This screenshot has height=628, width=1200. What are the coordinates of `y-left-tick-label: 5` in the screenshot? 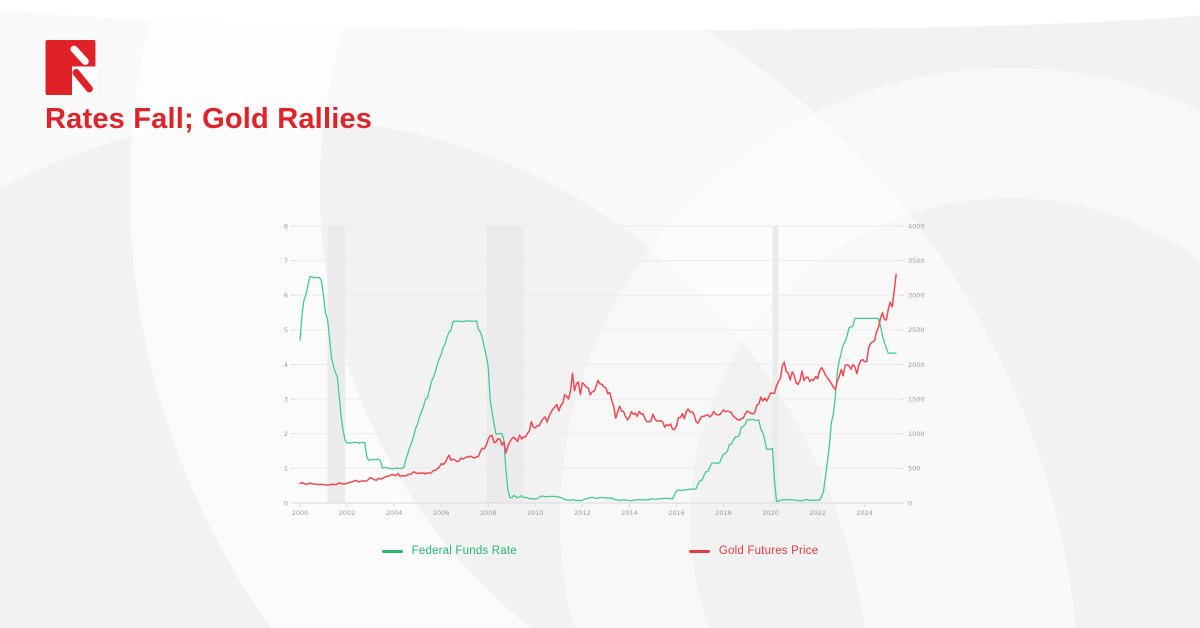 It's located at (286, 330).